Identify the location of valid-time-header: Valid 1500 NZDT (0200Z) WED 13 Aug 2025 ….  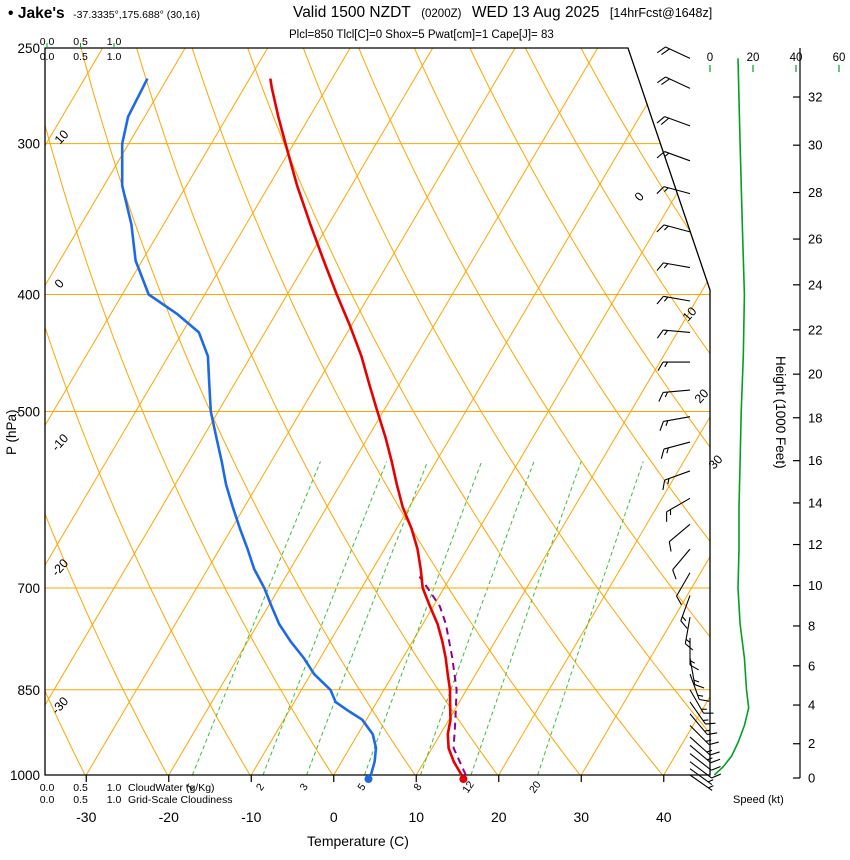
(502, 13).